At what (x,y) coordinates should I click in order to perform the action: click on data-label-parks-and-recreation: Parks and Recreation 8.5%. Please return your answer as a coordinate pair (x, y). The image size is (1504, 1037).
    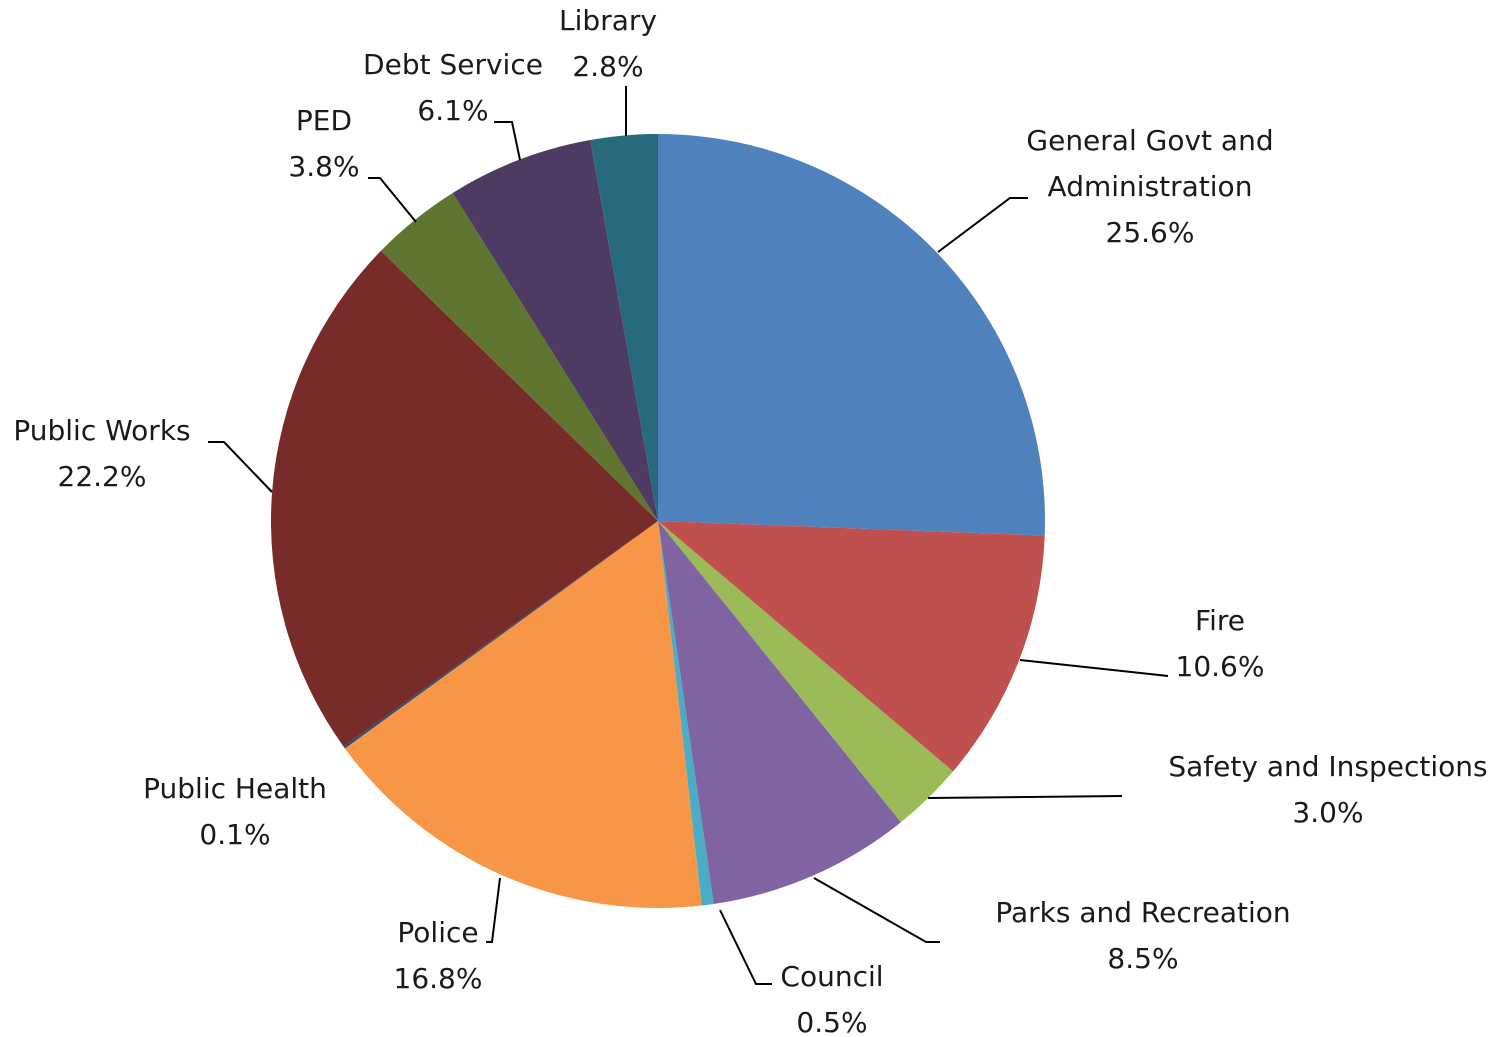
    Looking at the image, I should click on (1142, 935).